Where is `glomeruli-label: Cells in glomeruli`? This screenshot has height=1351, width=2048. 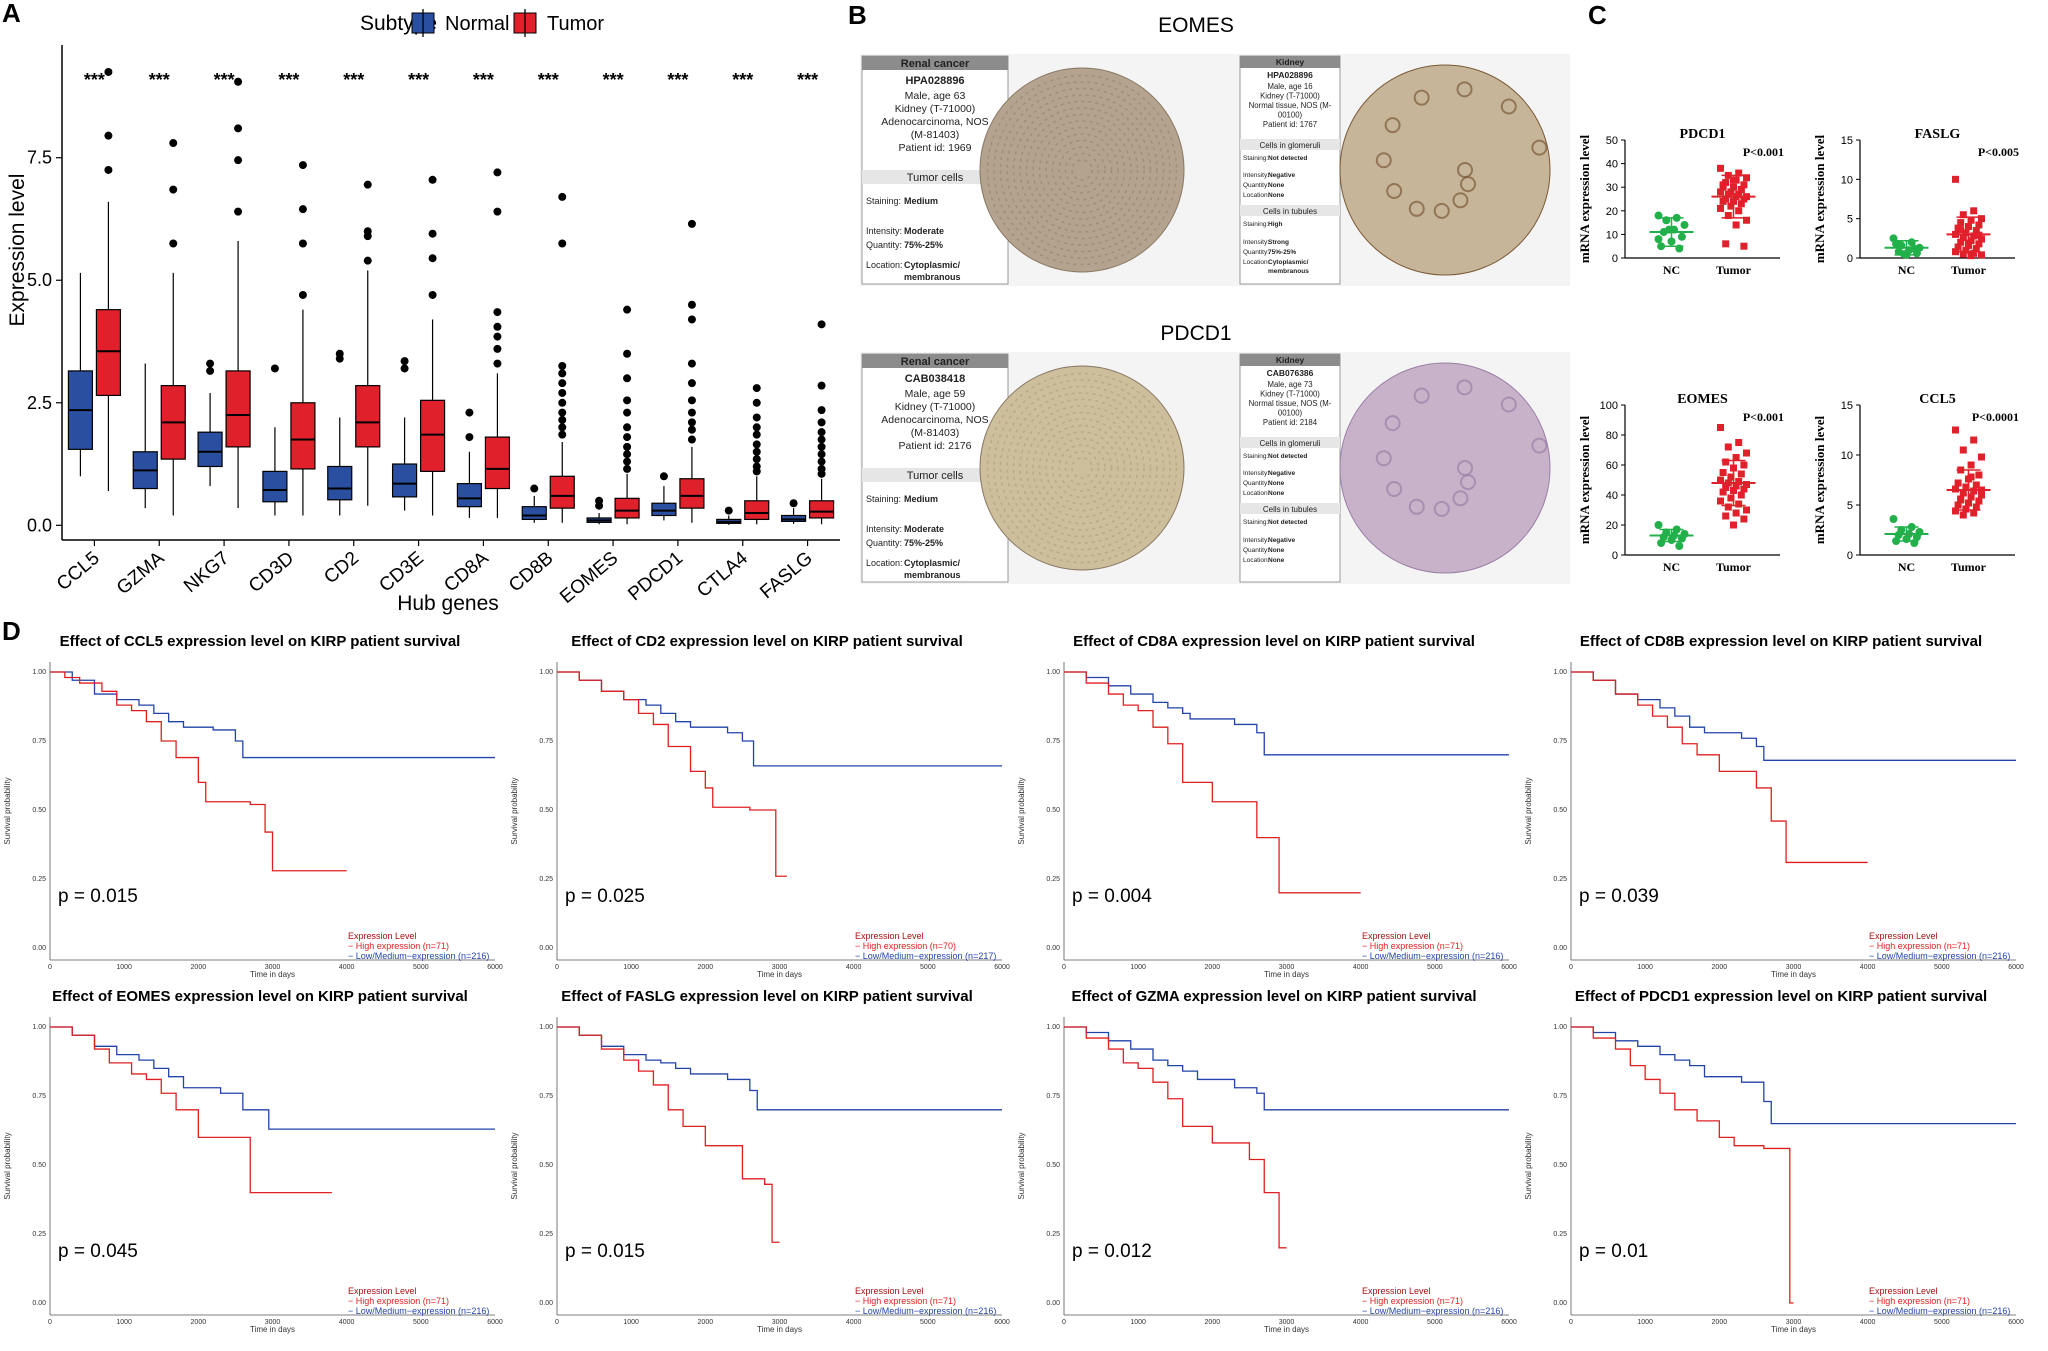 glomeruli-label: Cells in glomeruli is located at coordinates (1290, 145).